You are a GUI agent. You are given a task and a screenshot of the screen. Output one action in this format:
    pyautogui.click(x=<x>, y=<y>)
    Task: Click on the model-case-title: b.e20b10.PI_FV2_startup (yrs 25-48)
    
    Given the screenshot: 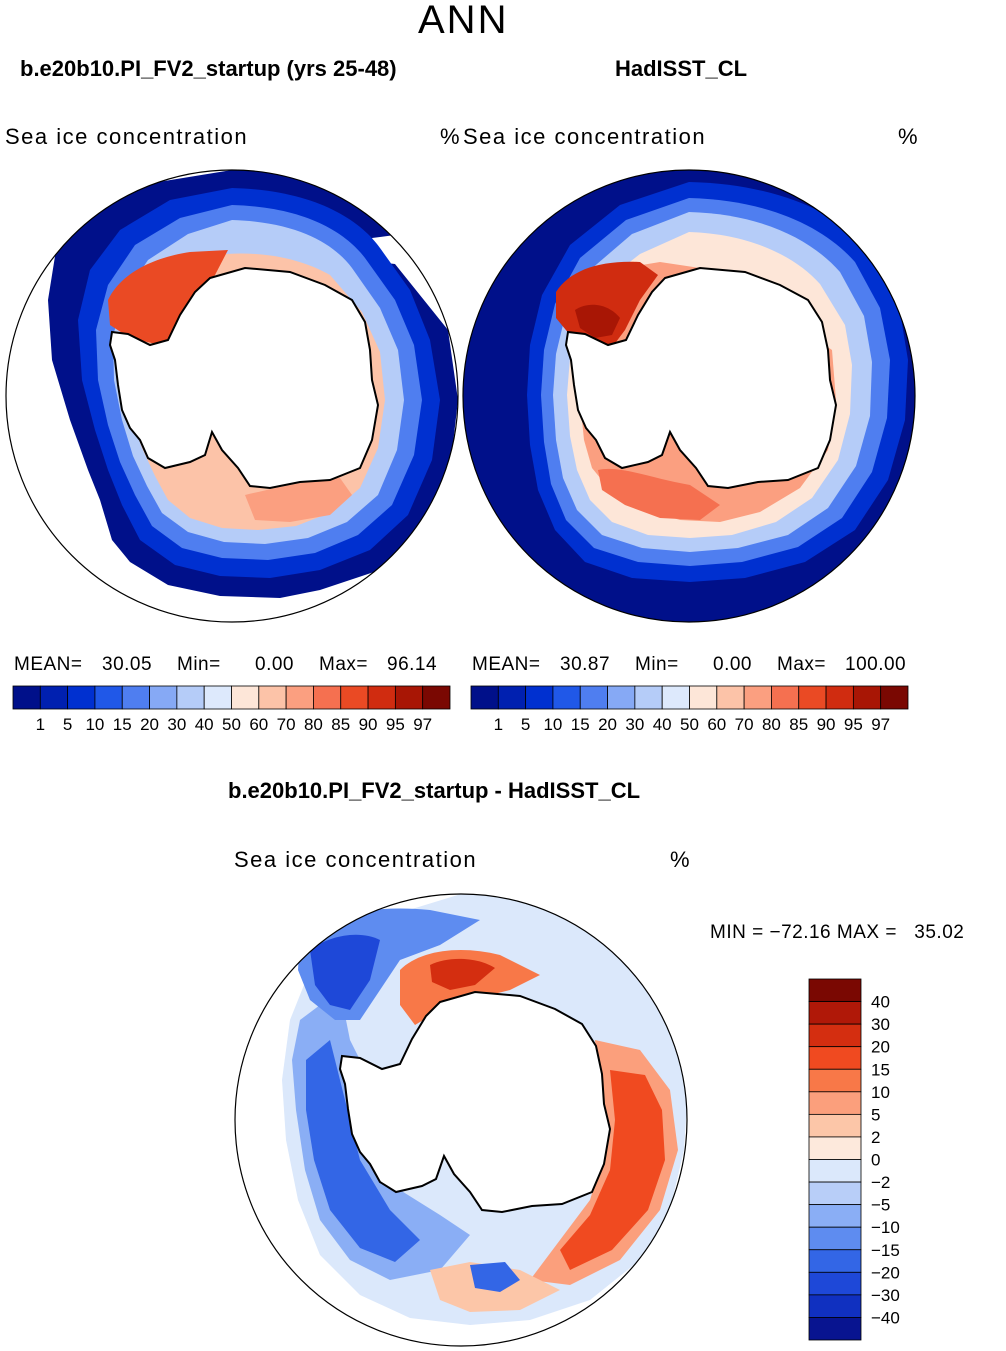 What is the action you would take?
    pyautogui.click(x=208, y=68)
    